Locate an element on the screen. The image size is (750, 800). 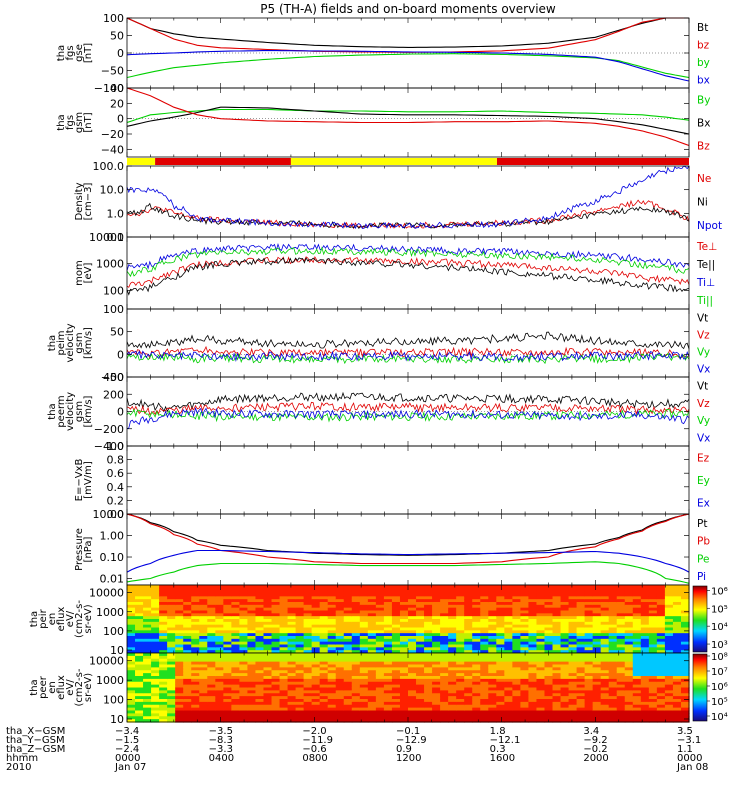
y-axis-label: mom is located at coordinates (79, 273).